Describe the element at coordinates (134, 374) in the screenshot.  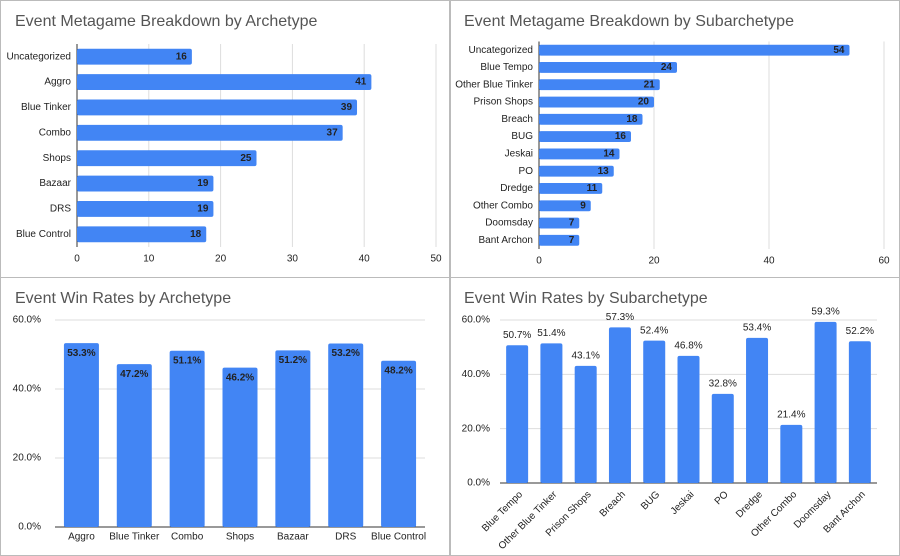
I see `data-label: 47.2%` at that location.